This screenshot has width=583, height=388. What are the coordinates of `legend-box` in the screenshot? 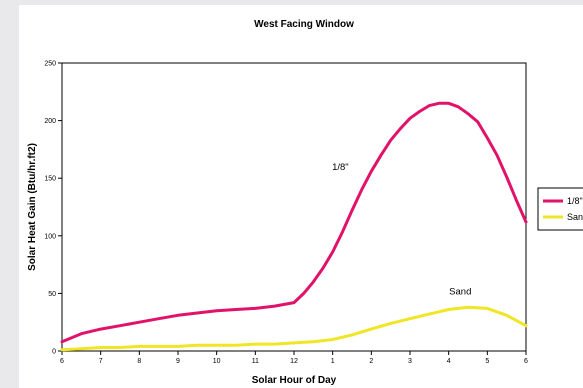 It's located at (560, 209).